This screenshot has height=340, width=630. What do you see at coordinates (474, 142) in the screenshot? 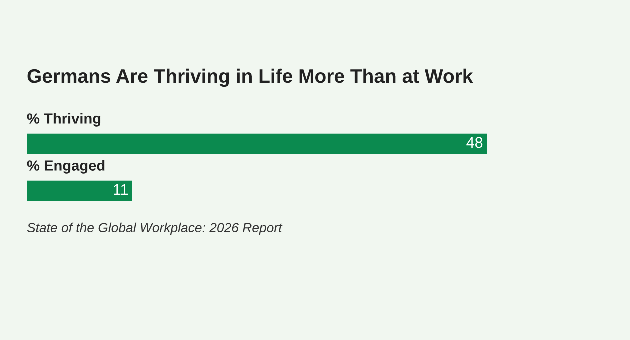
I see `data-label: 48` at bounding box center [474, 142].